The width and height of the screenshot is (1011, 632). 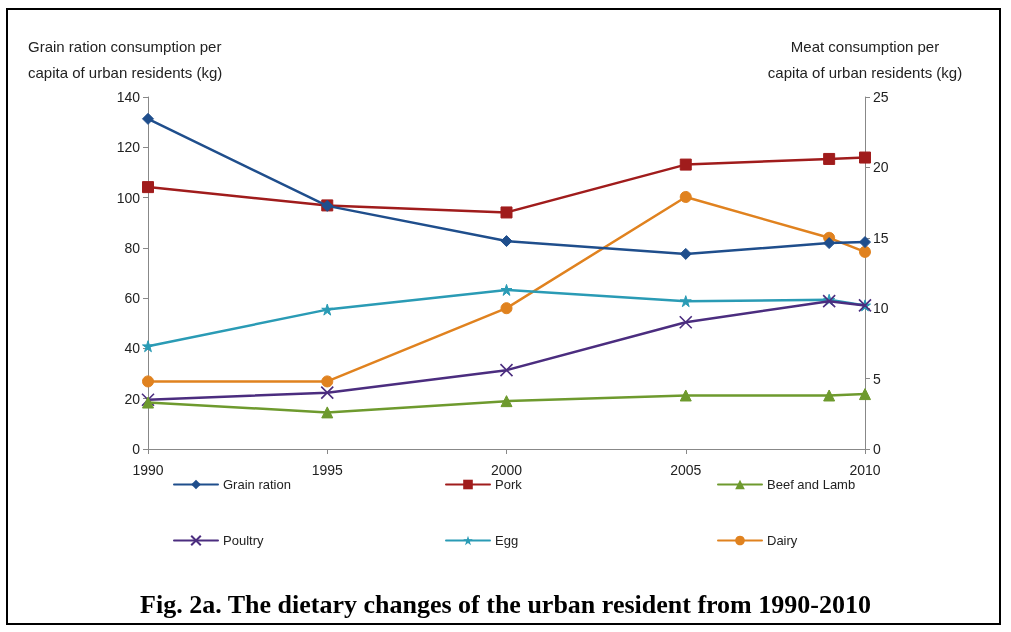 What do you see at coordinates (881, 97) in the screenshot?
I see `y2-tick-label: 25` at bounding box center [881, 97].